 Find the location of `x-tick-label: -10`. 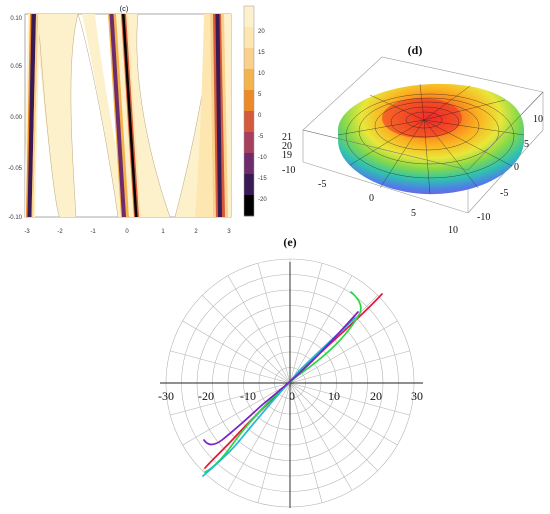

x-tick-label: -10 is located at coordinates (288, 170).